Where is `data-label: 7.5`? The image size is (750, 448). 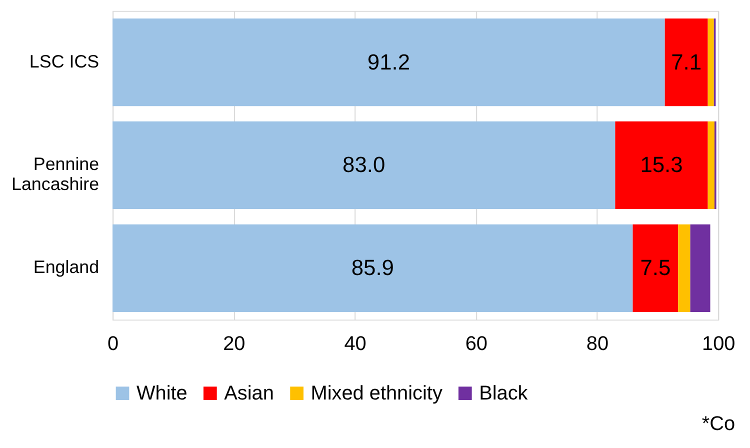 data-label: 7.5 is located at coordinates (655, 267).